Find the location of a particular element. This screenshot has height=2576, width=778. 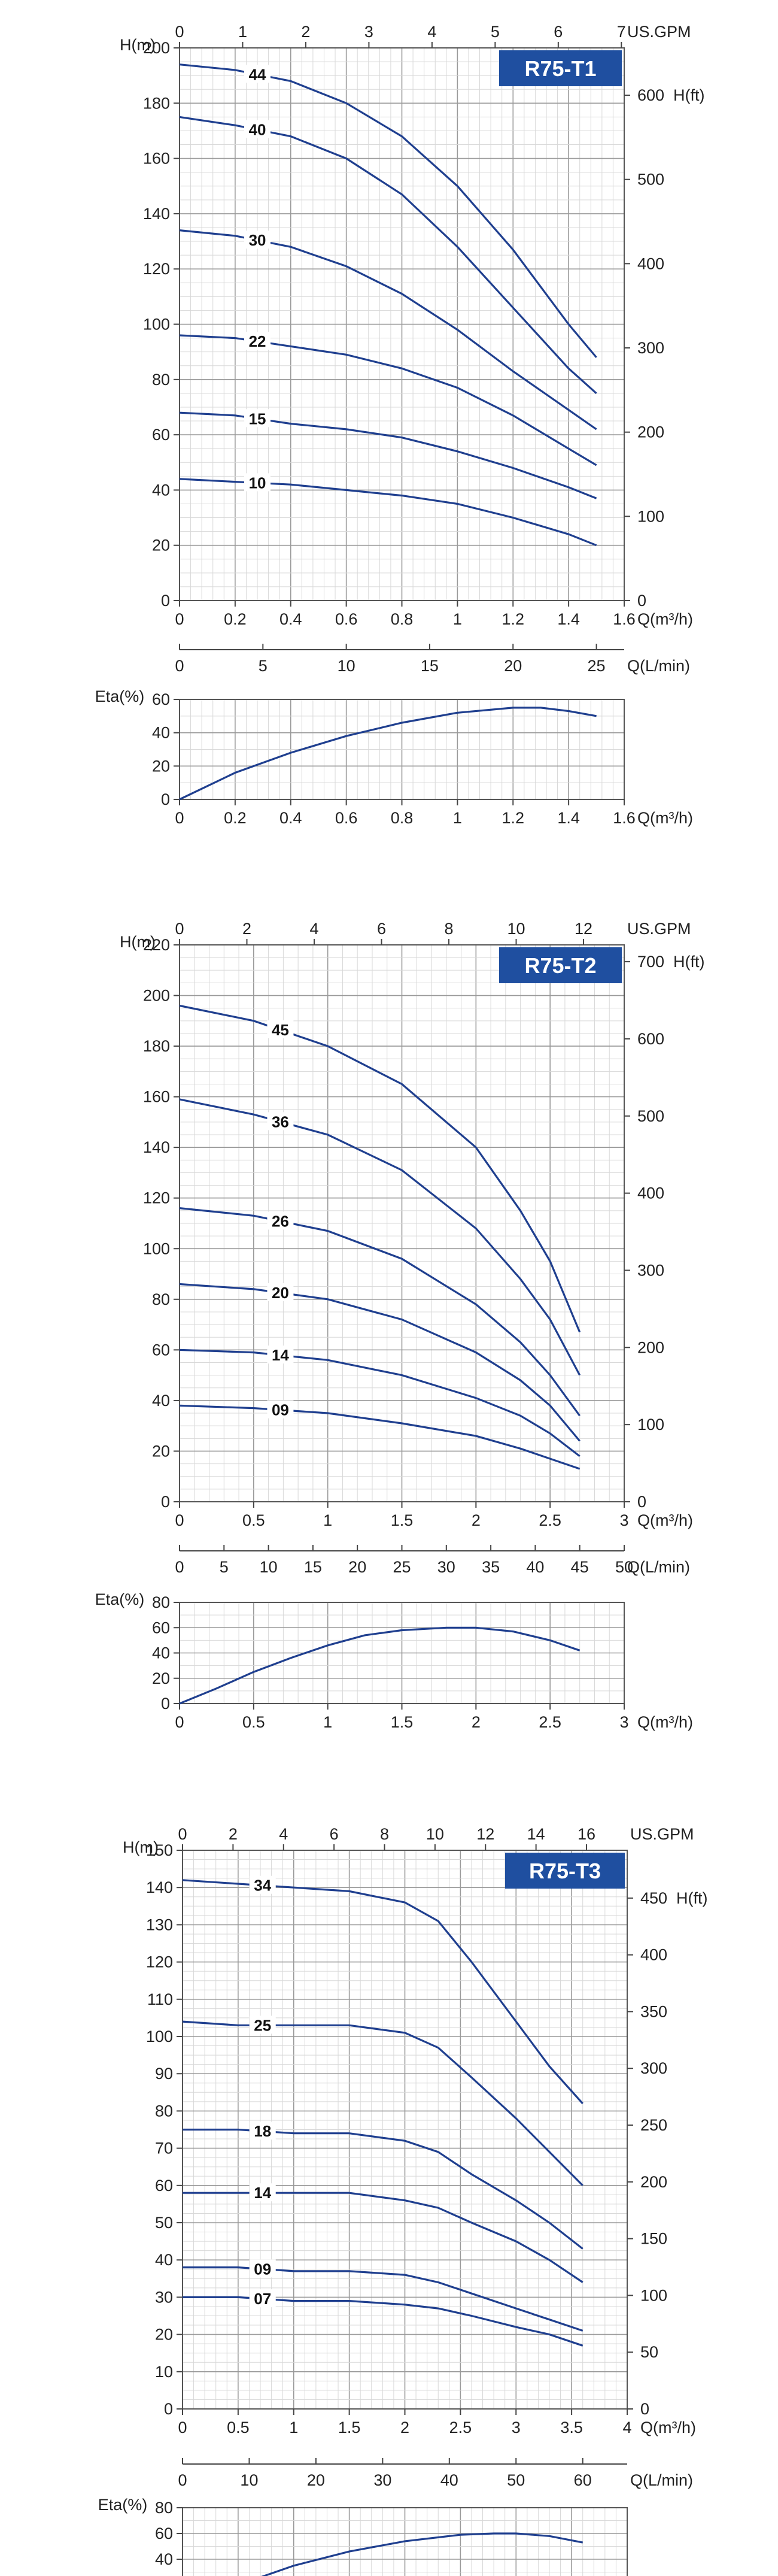

curve-label-18: 18 is located at coordinates (262, 2131).